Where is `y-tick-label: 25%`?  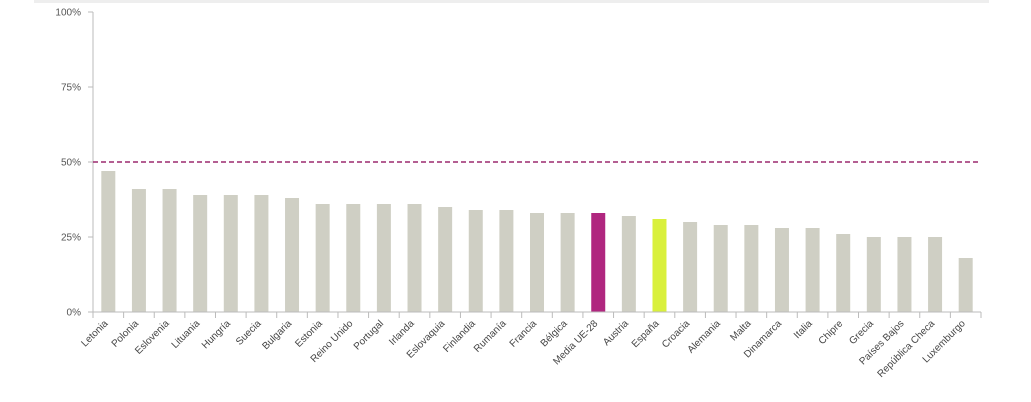 y-tick-label: 25% is located at coordinates (71, 238).